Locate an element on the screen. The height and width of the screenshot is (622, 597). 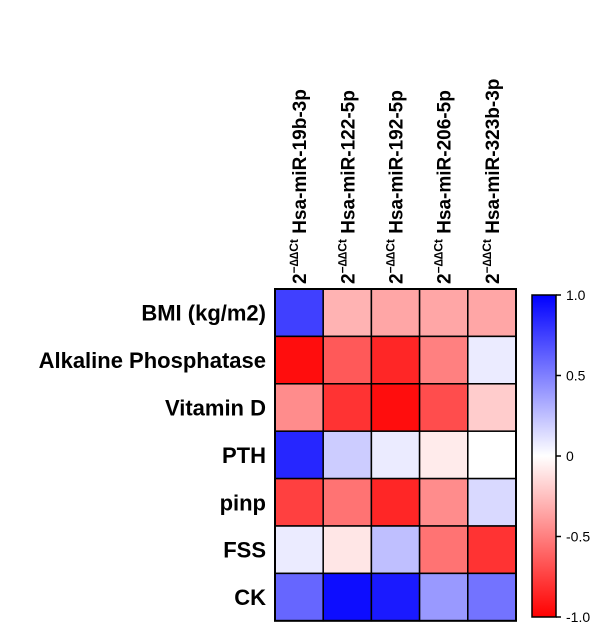
row-label: BMI (kg/m2) is located at coordinates (203, 313).